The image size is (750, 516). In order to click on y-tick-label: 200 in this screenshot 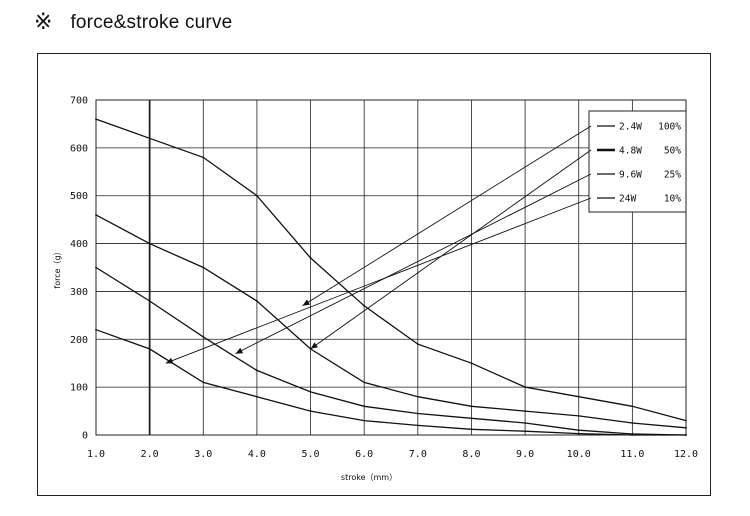, I will do `click(79, 340)`.